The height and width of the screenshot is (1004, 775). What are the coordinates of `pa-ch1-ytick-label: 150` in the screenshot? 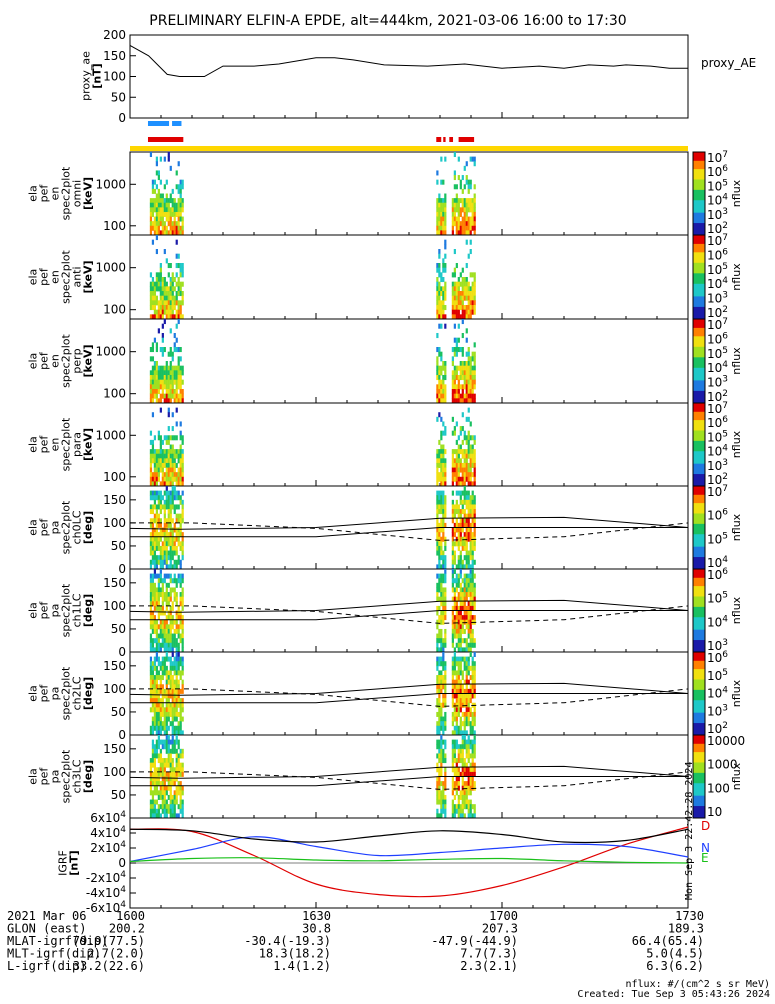 It's located at (114, 583).